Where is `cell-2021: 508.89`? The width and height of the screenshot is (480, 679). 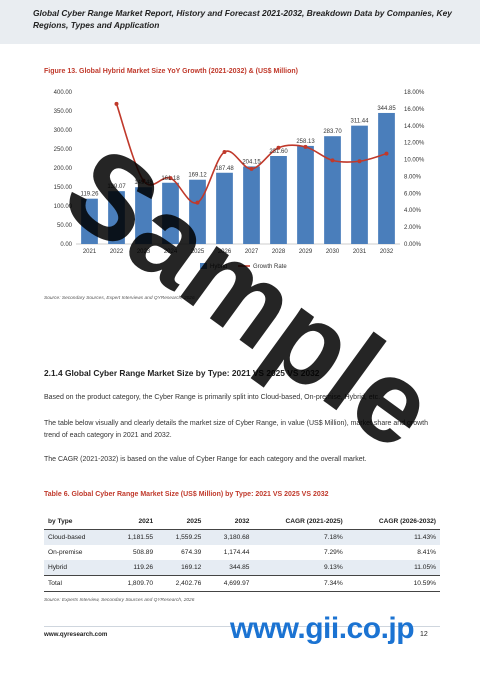
cell-2021: 508.89 is located at coordinates (143, 552).